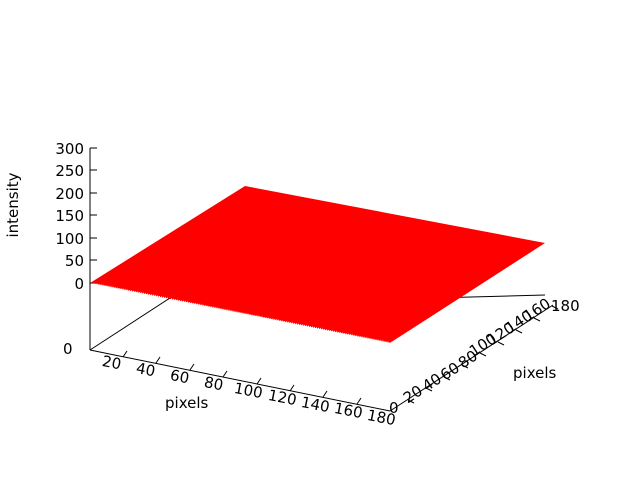 Image resolution: width=640 pixels, height=480 pixels. Describe the element at coordinates (111, 363) in the screenshot. I see `x-tick-label: 20` at that location.